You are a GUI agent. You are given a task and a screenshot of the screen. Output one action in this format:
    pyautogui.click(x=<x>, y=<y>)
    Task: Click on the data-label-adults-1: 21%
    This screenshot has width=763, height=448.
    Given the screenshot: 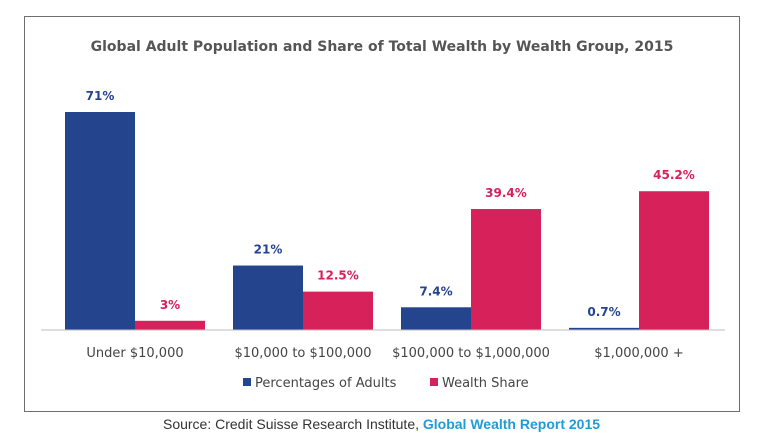 What is the action you would take?
    pyautogui.click(x=268, y=250)
    